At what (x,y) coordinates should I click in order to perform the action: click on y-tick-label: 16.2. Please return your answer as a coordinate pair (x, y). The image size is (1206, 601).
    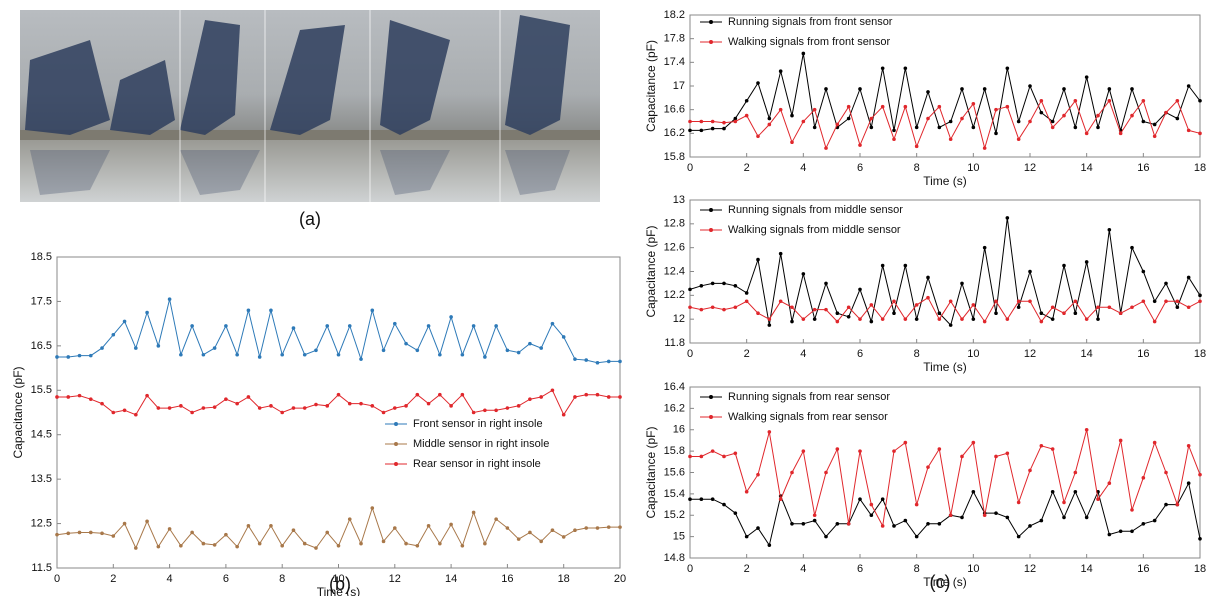
    Looking at the image, I should click on (674, 133).